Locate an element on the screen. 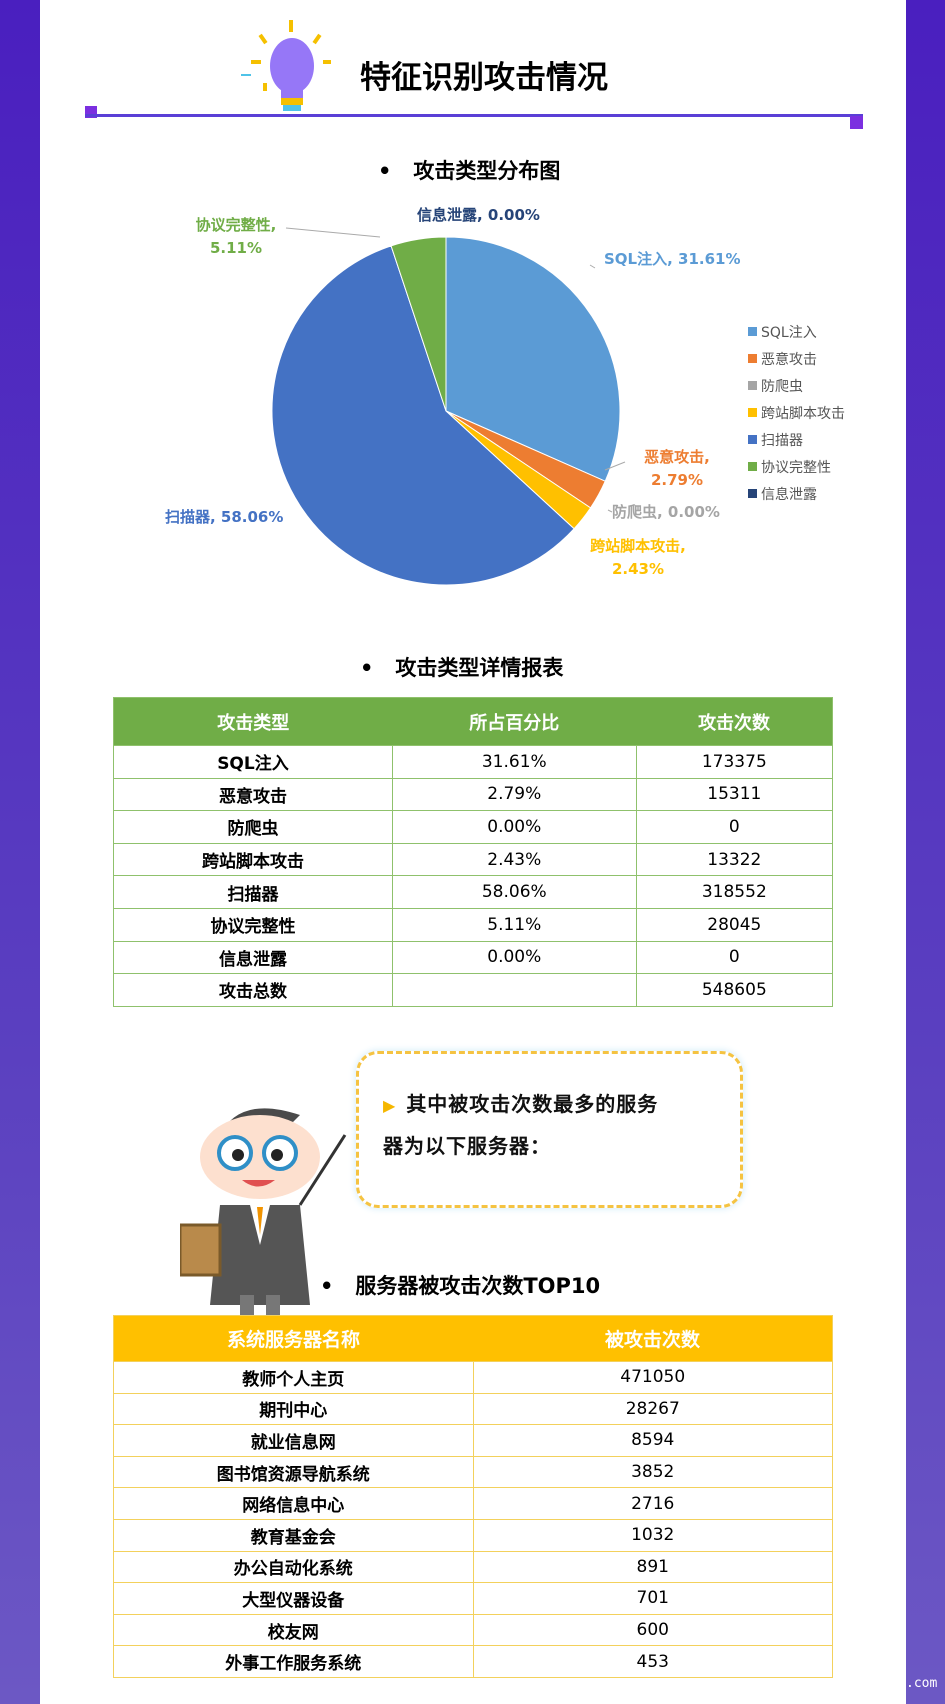  table-cell: 891 is located at coordinates (652, 1567).